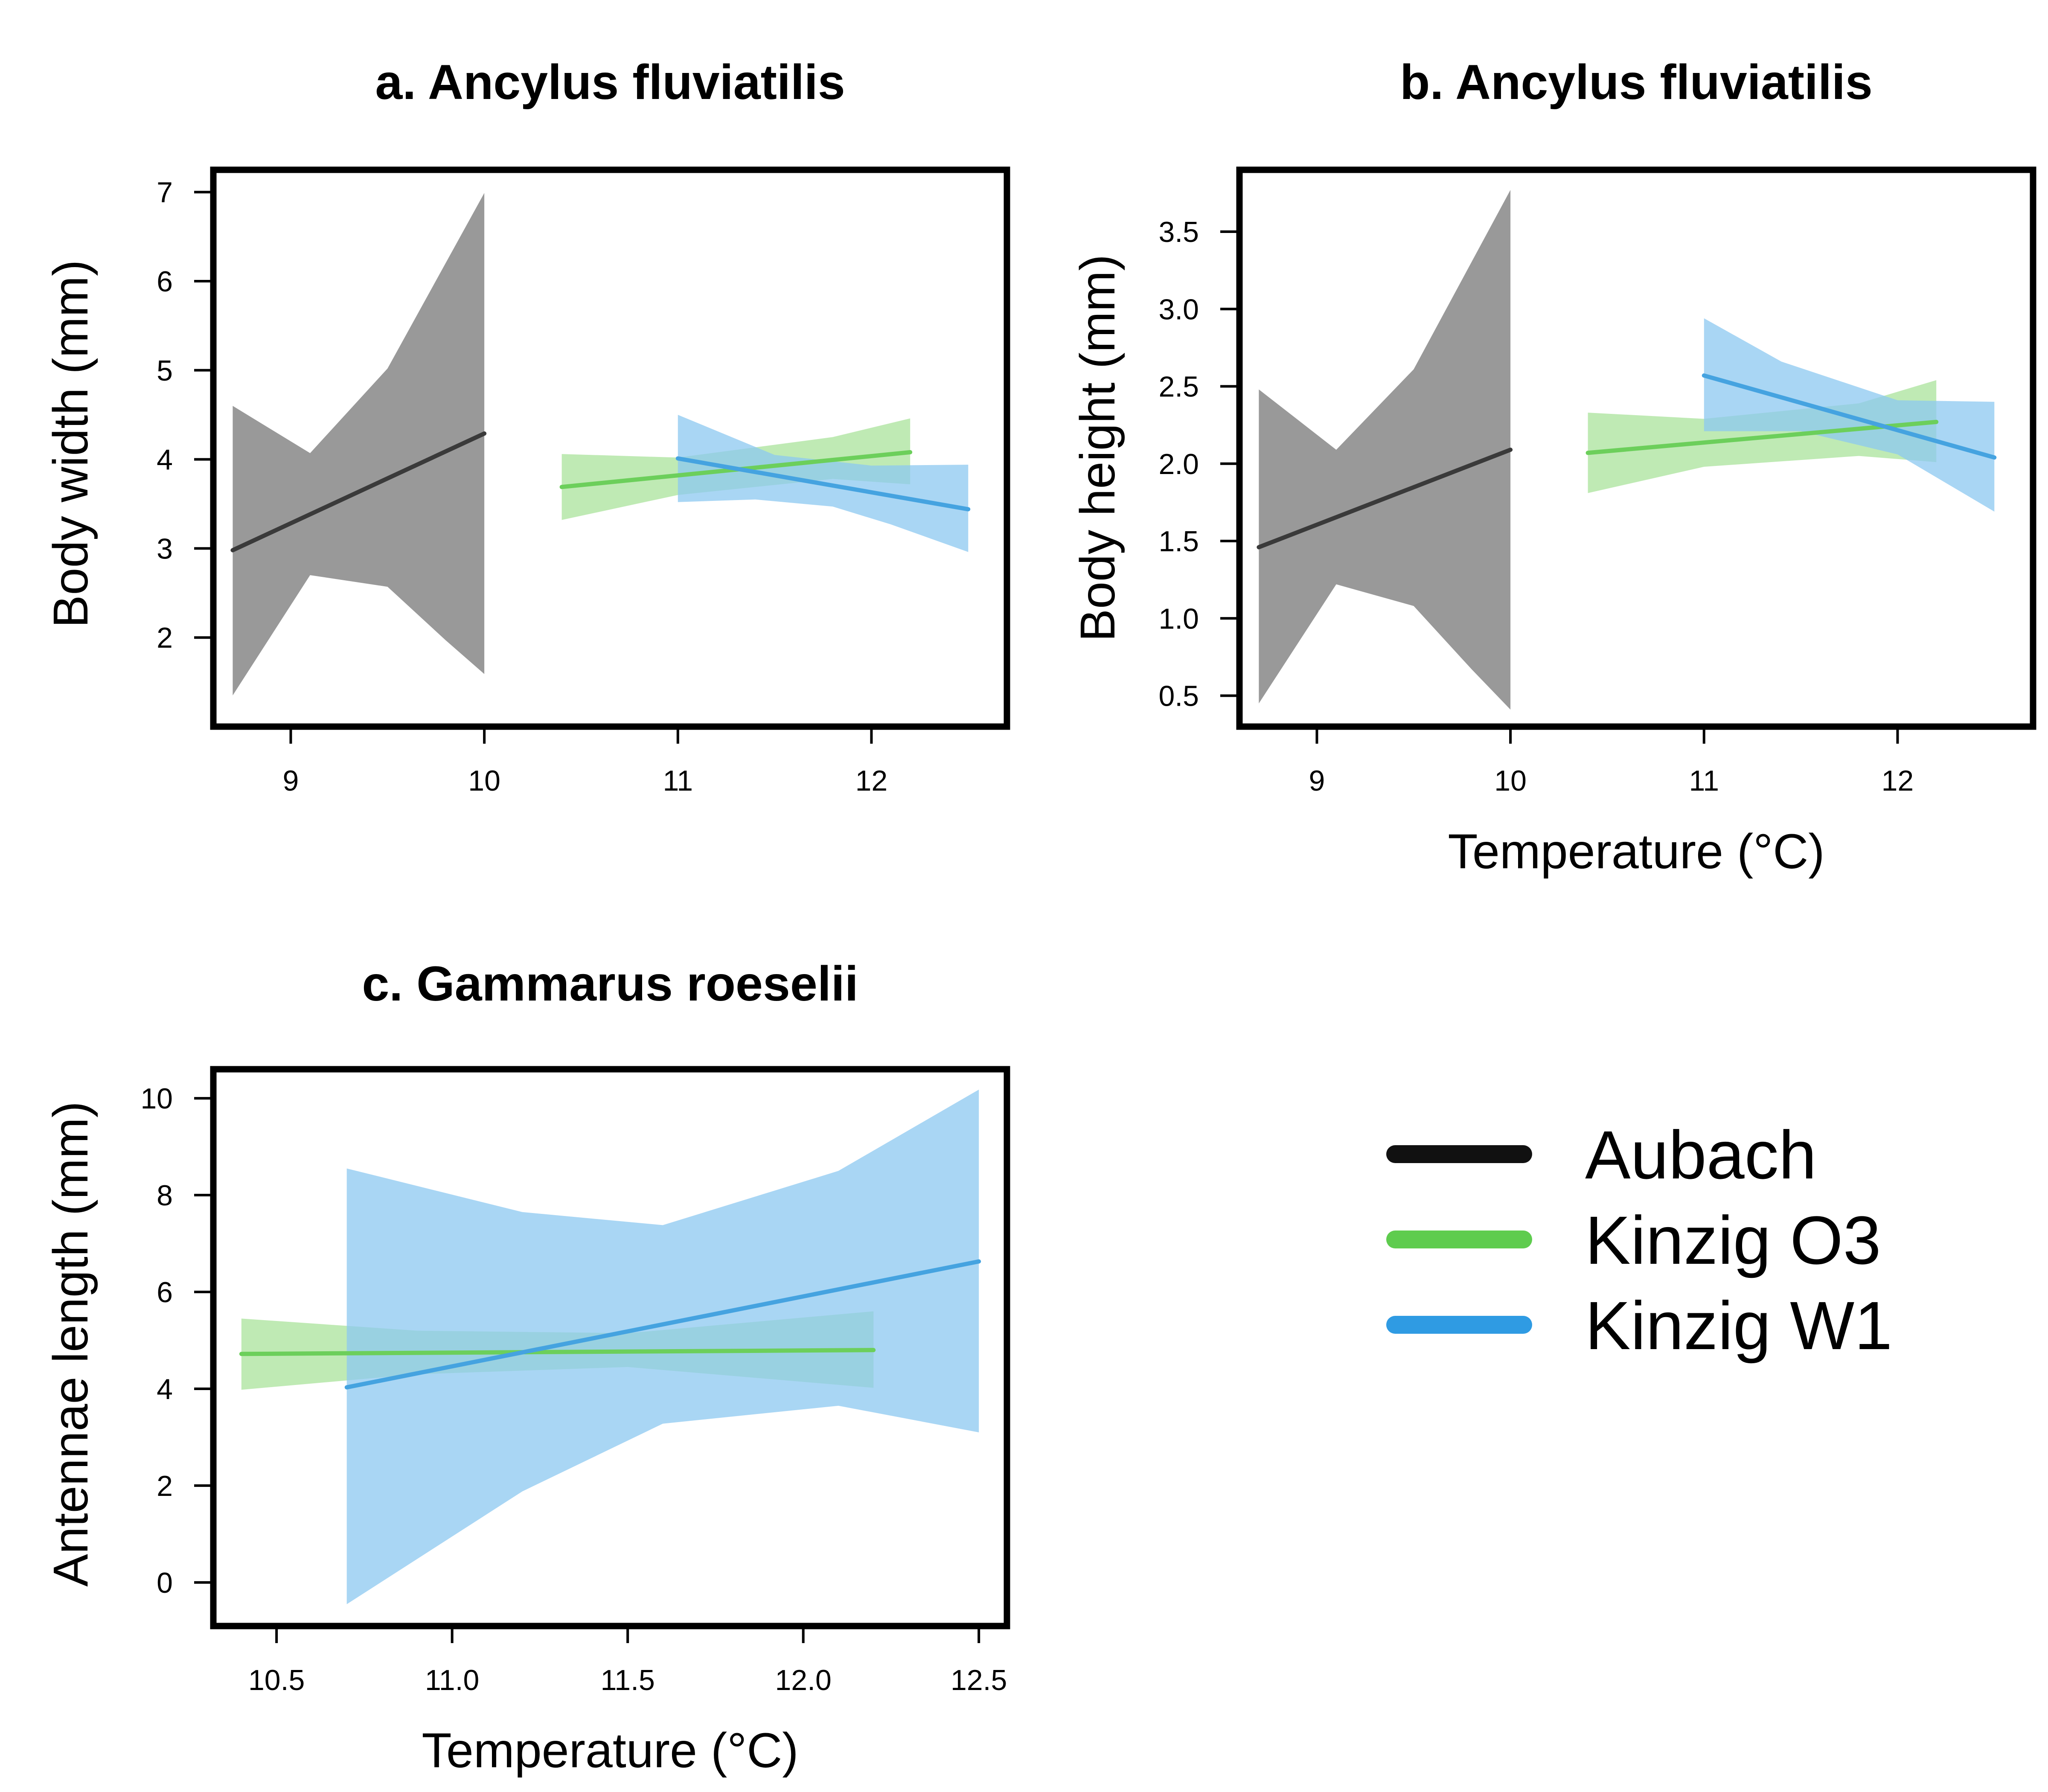 The image size is (2048, 1792). I want to click on panel-a-ylabel: Body width (mm), so click(71, 444).